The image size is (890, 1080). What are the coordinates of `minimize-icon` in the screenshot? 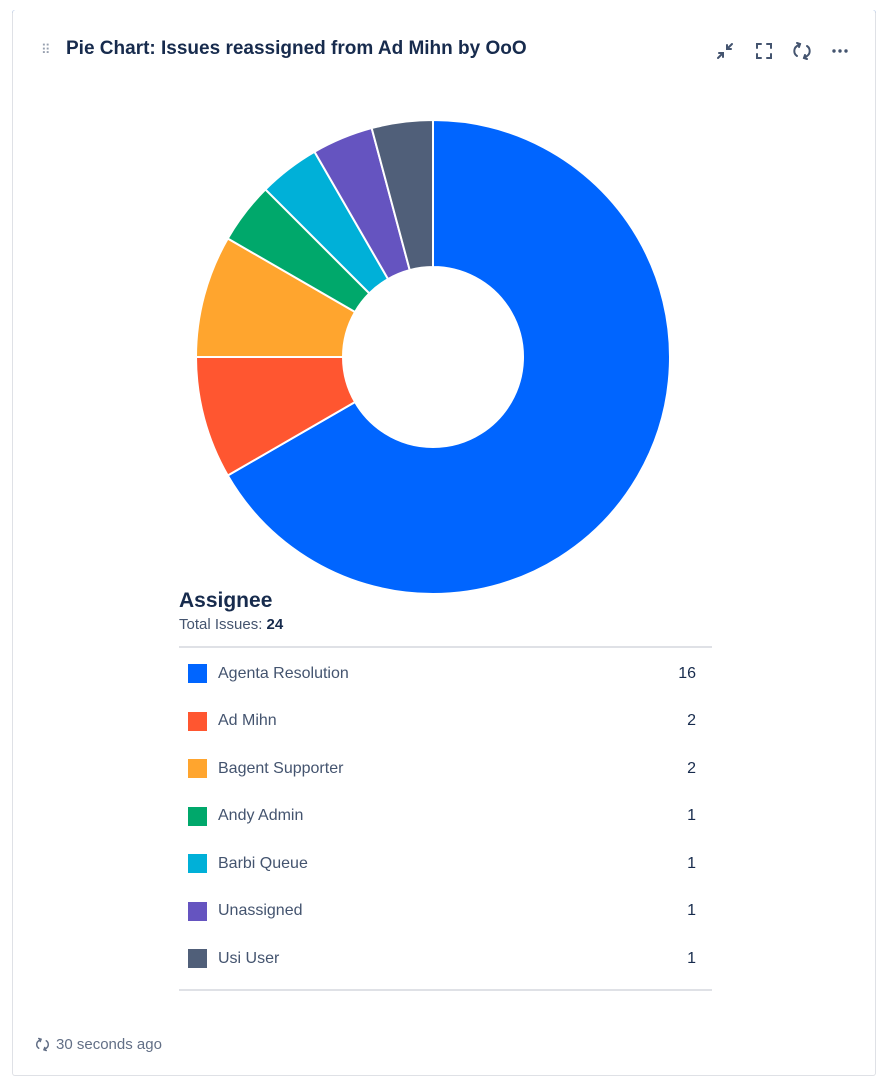 It's located at (725, 51).